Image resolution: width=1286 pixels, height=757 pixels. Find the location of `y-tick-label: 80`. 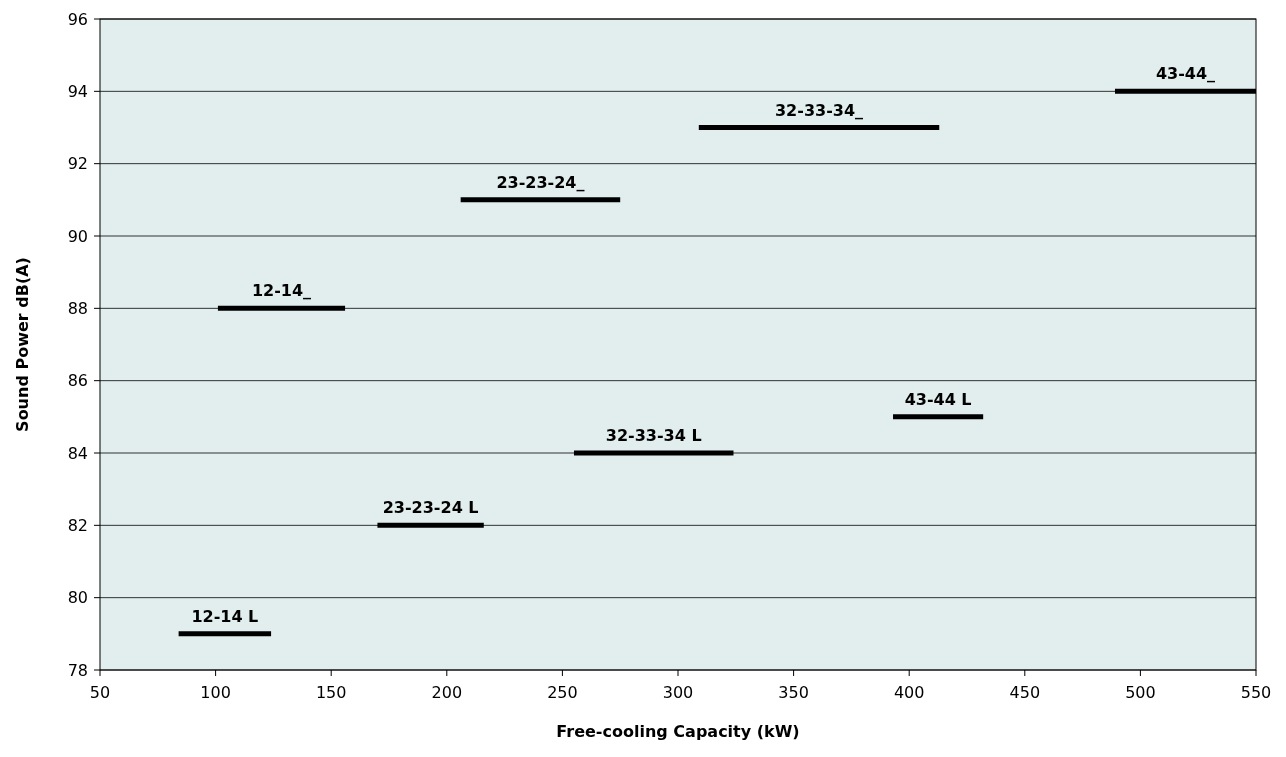

y-tick-label: 80 is located at coordinates (77, 598).